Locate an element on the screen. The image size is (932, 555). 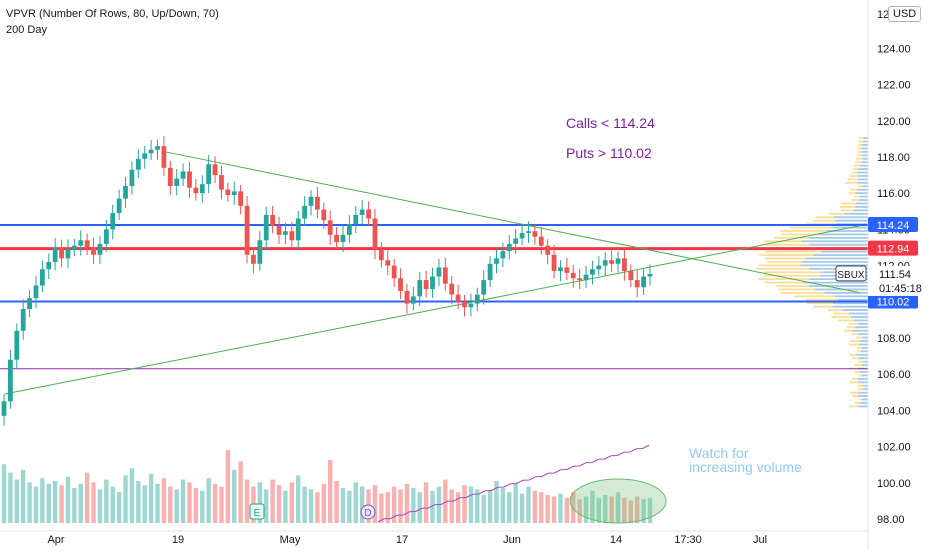
ma-legend: 200 Day is located at coordinates (26, 30).